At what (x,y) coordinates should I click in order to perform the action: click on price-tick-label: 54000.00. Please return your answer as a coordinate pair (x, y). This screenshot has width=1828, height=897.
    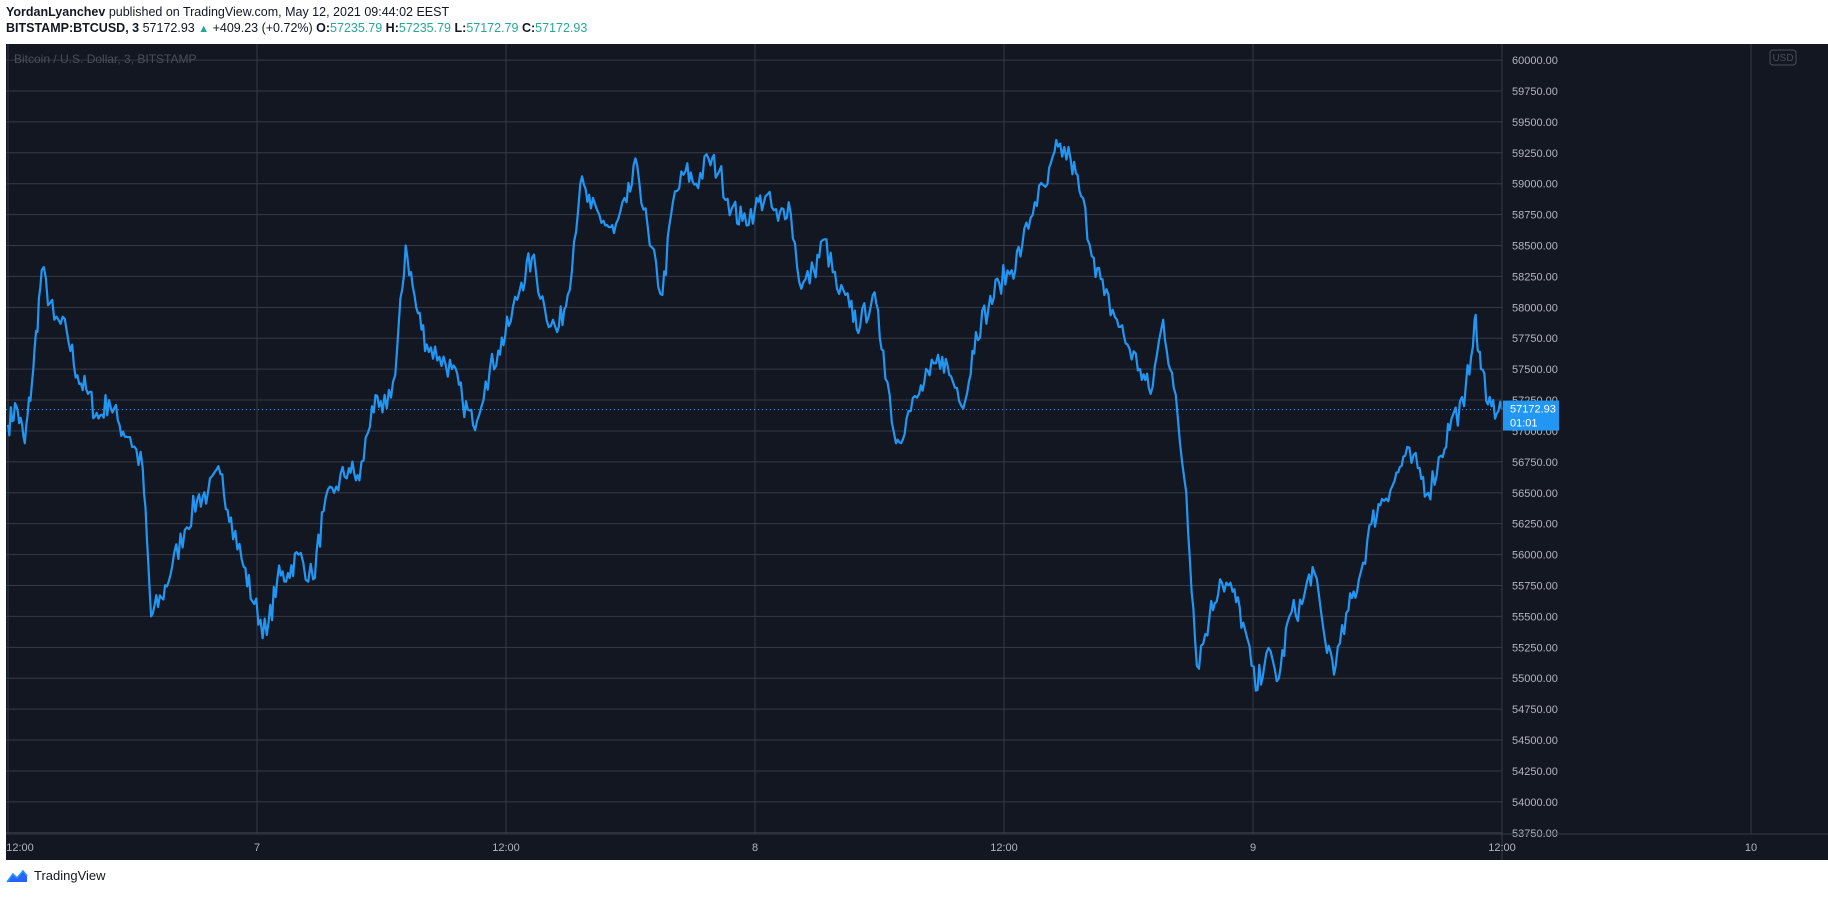
    Looking at the image, I should click on (1535, 803).